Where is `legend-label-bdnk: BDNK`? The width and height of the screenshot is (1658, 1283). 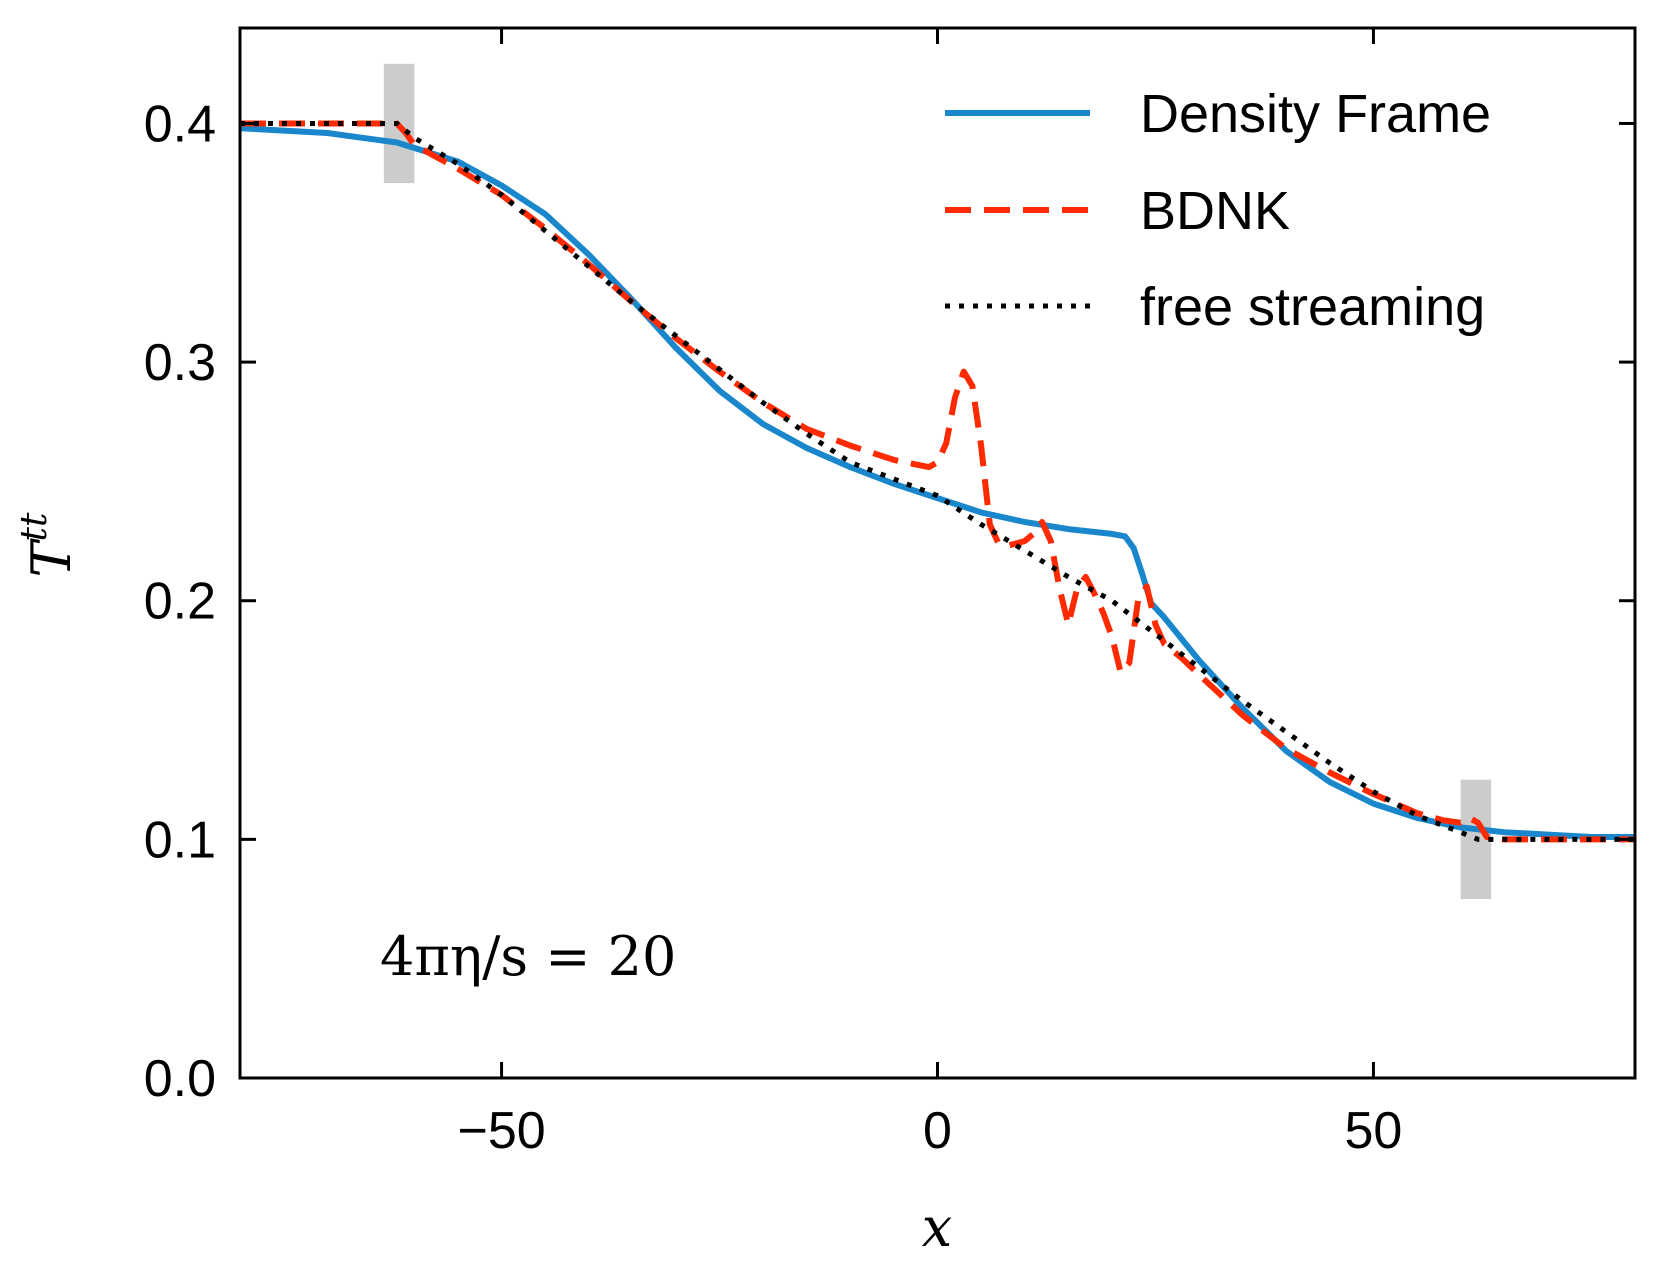
legend-label-bdnk: BDNK is located at coordinates (1215, 211).